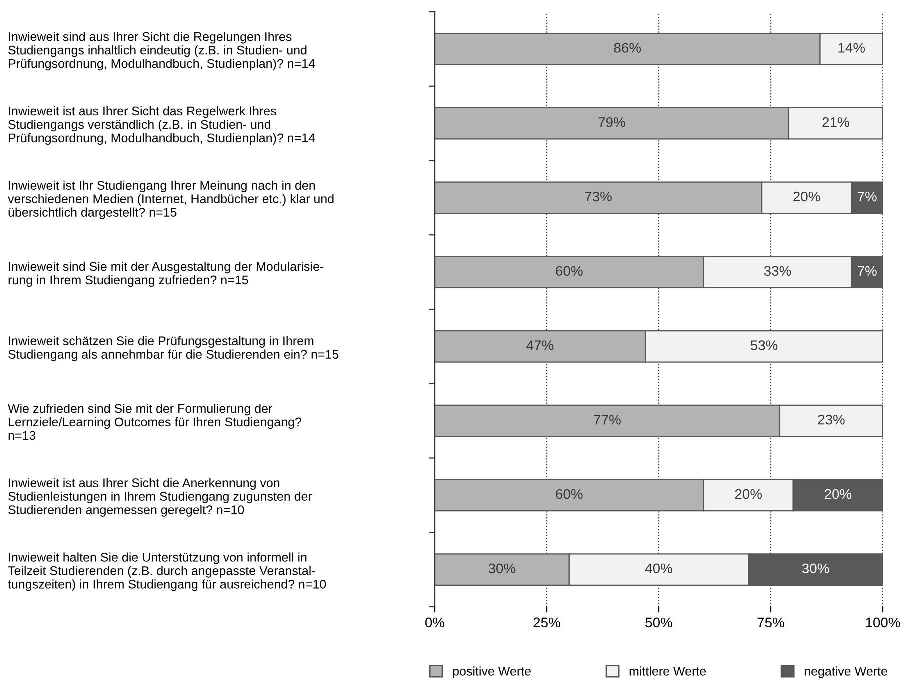 The image size is (907, 685). I want to click on y-tick-label: Inwieweit sind aus Ihrer Sicht die Regelungen Ihres Studiengangs inhaltlich eindeutig (z.B. in Studien- und Prüfungsordnung, Modulhandbuch, Studienplan)? n=14, so click(162, 51).